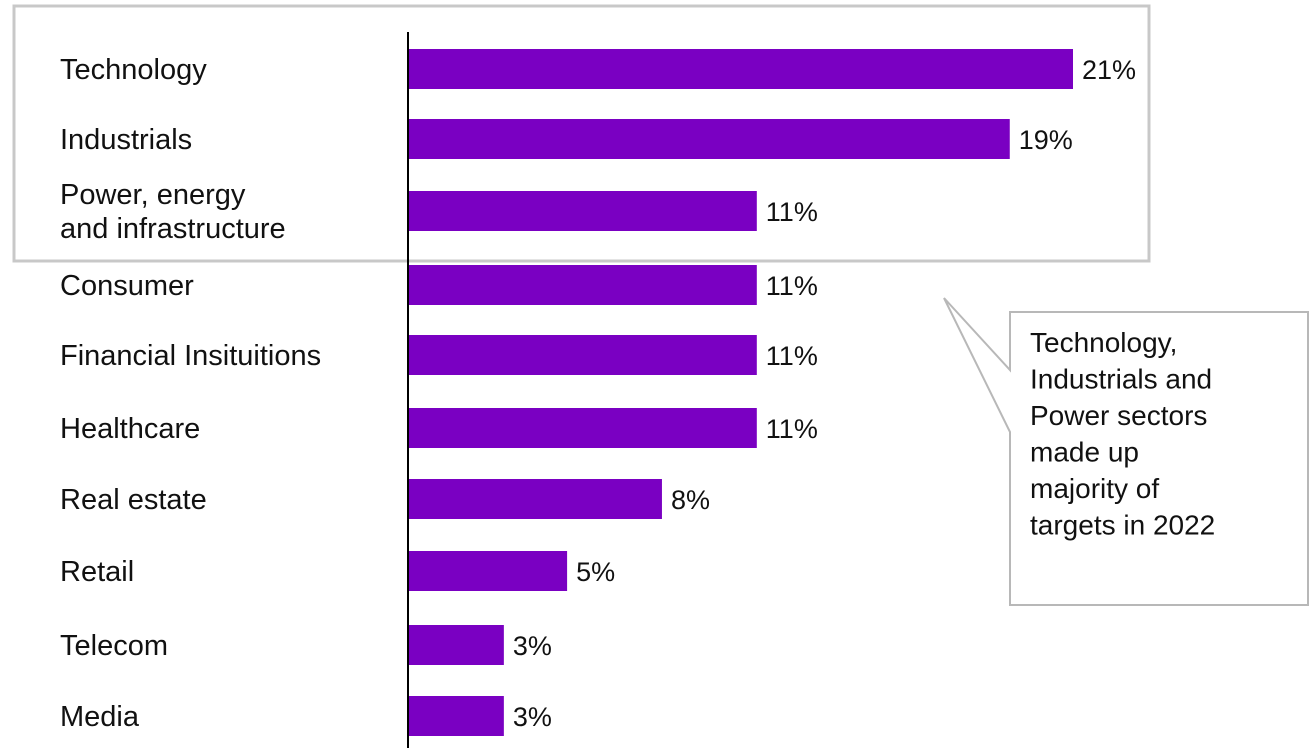 The image size is (1311, 748). What do you see at coordinates (1118, 415) in the screenshot?
I see `callout-line: Power sectors` at bounding box center [1118, 415].